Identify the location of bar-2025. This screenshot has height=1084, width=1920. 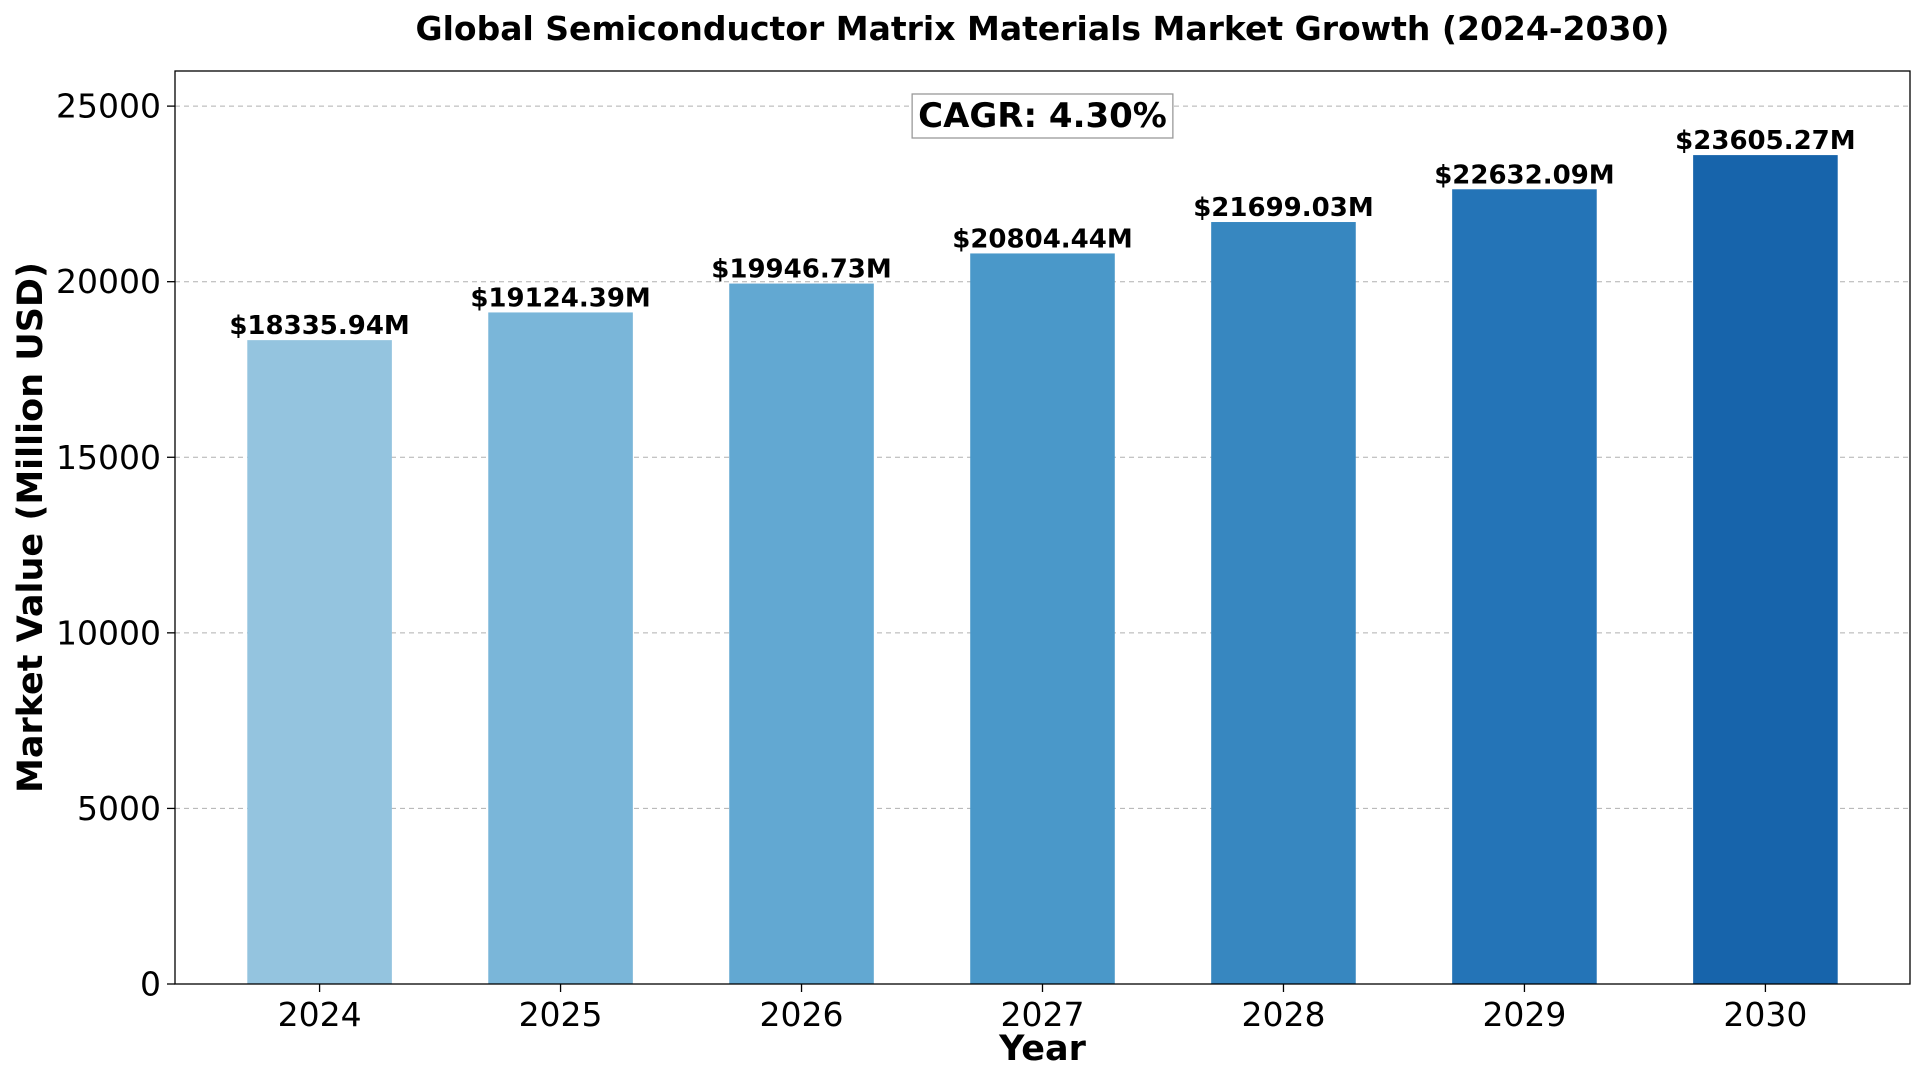
(560, 648).